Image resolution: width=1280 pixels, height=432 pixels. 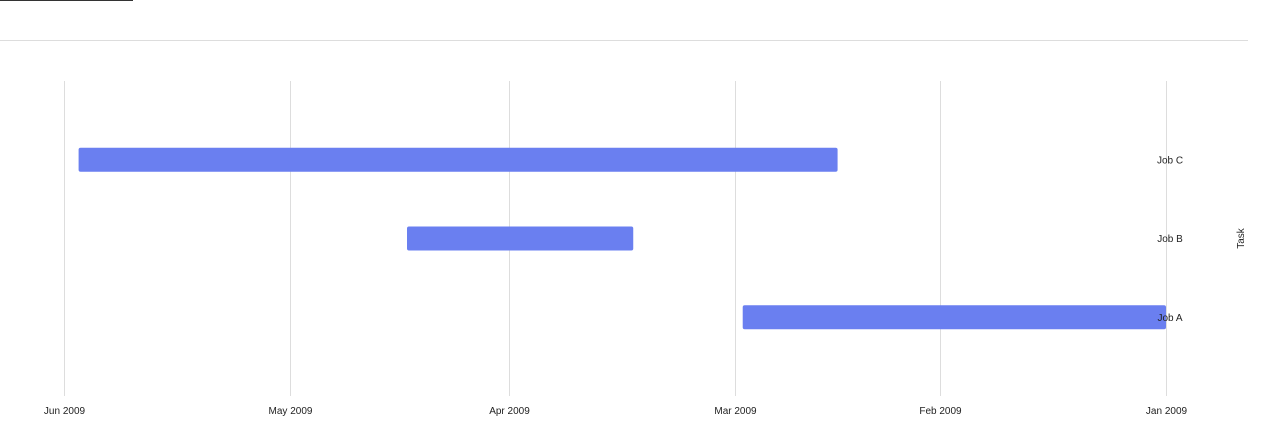 I want to click on tab-underline, so click(x=66, y=0).